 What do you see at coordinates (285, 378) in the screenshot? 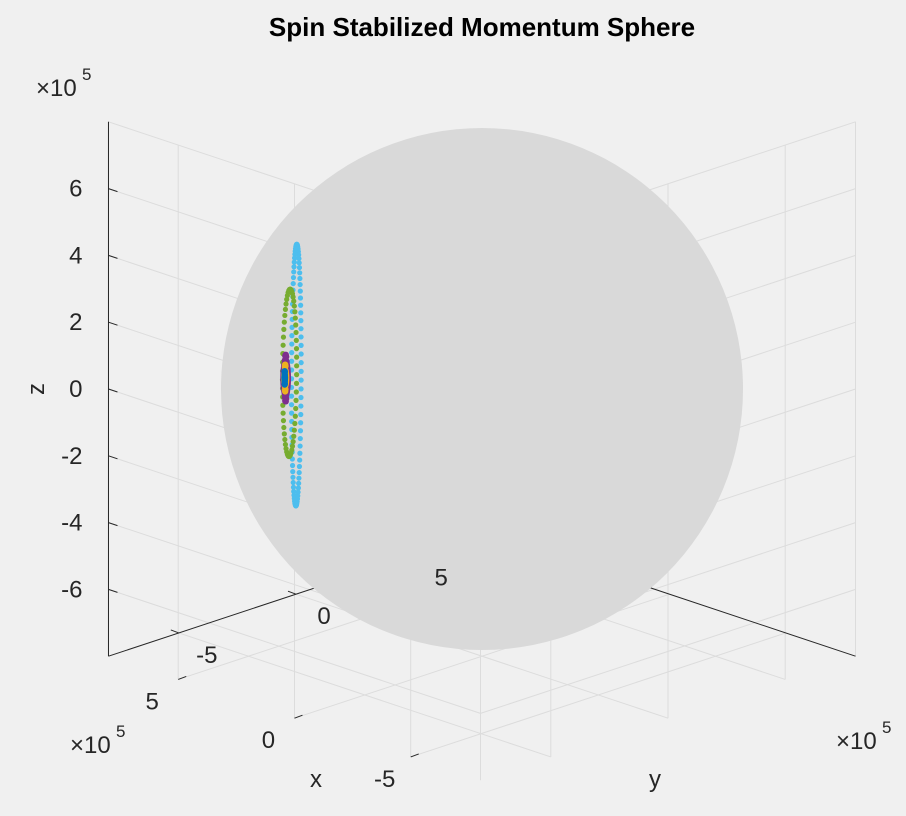
I see `trajectory-core` at bounding box center [285, 378].